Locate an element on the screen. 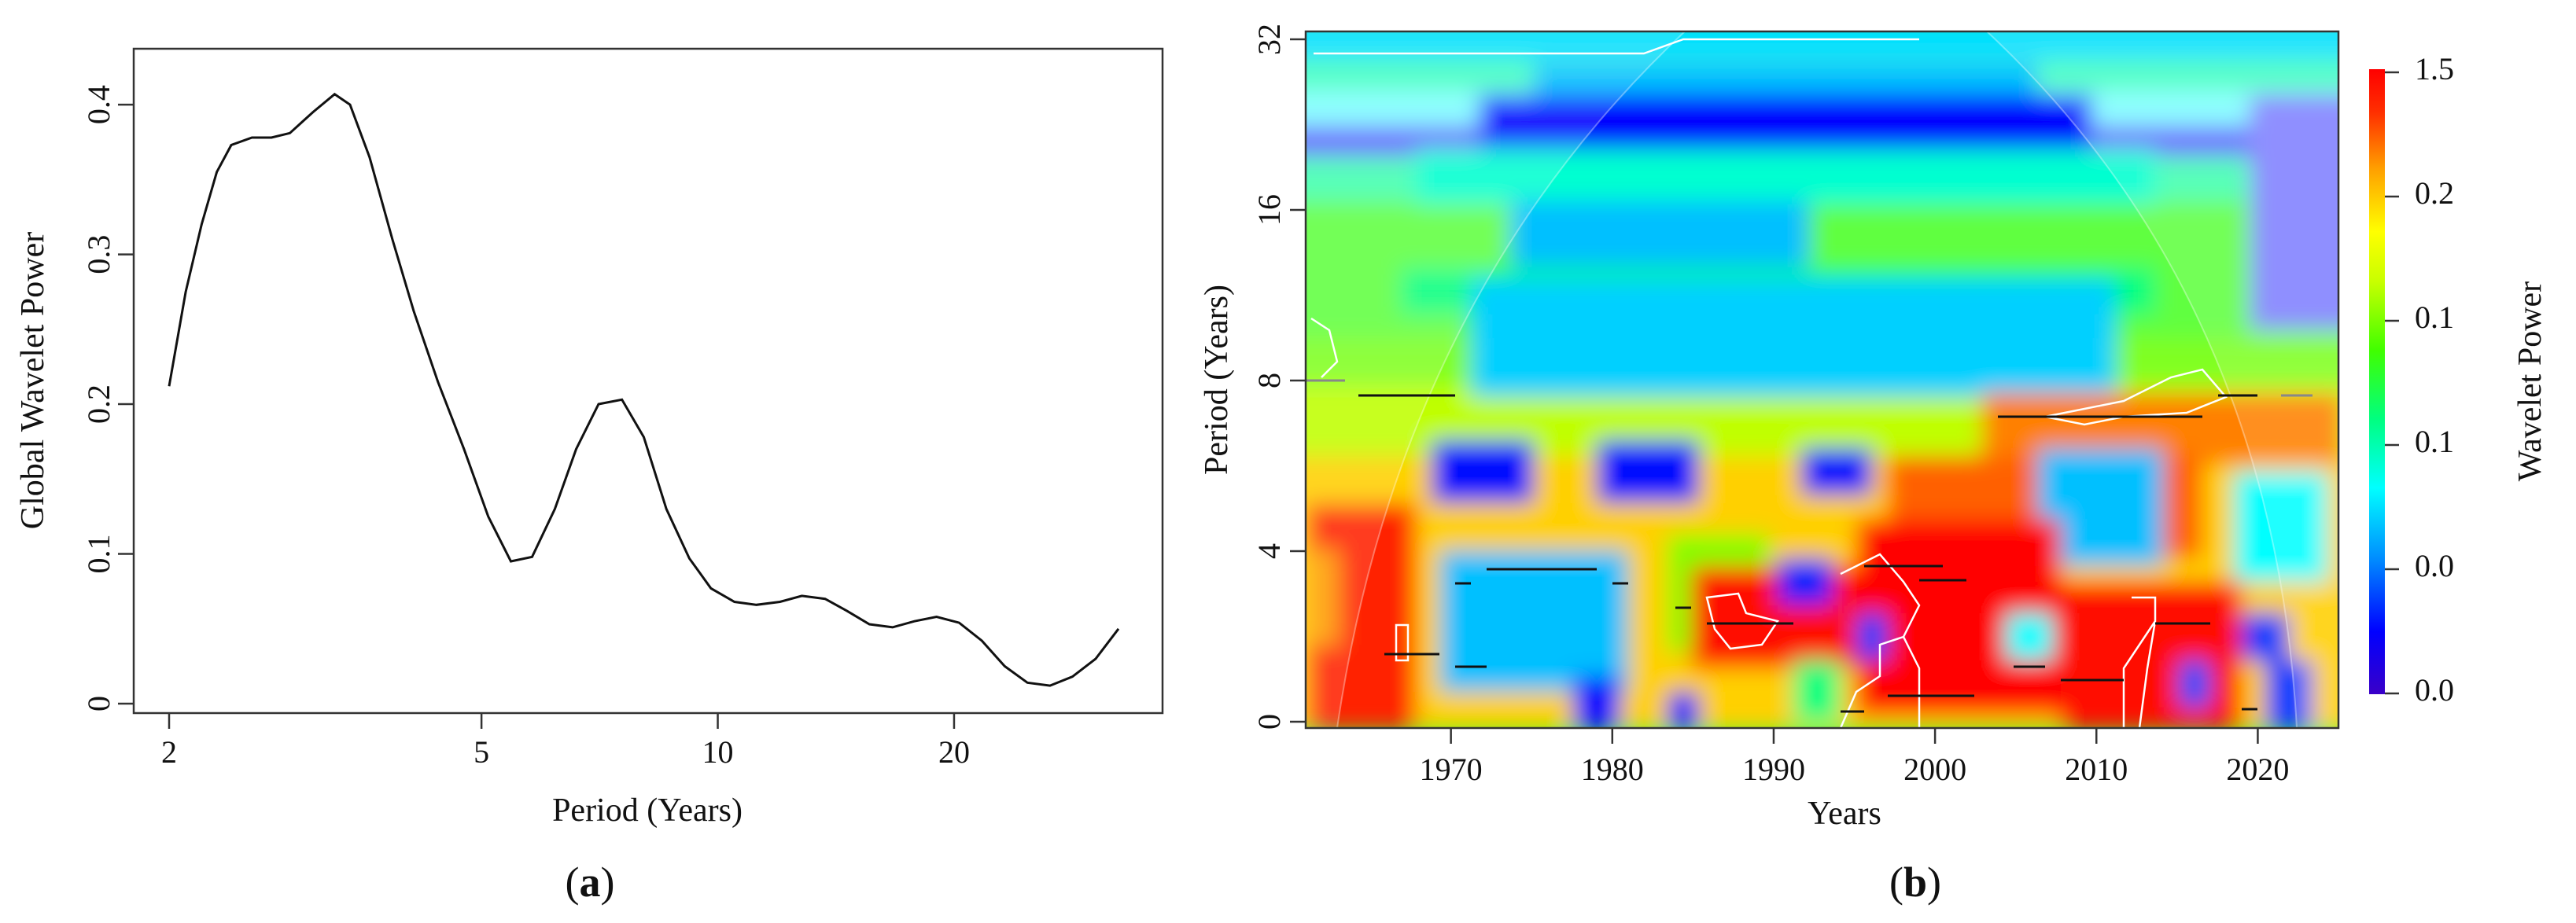  panel-b-y-ticks: 0 4 8 16 32 is located at coordinates (1278, 377).